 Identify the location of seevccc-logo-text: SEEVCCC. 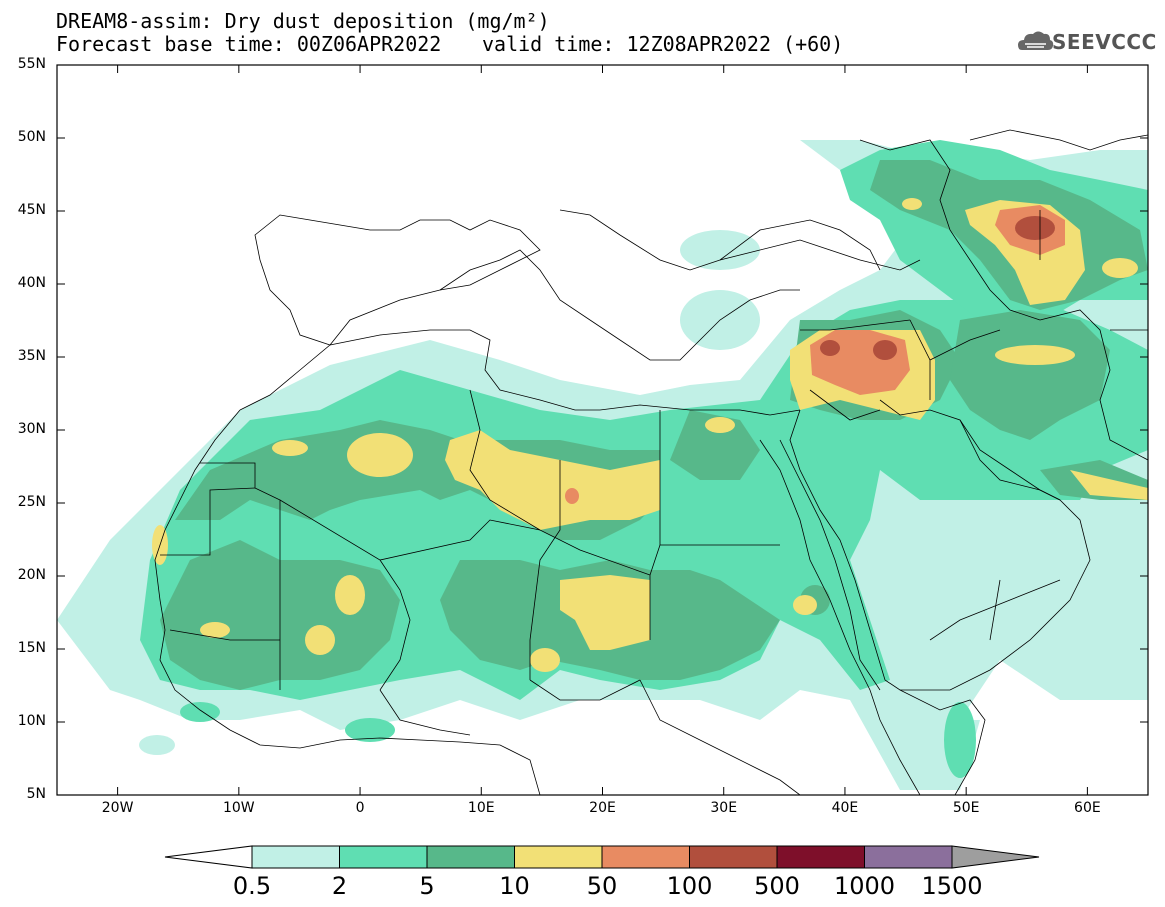
(1104, 42).